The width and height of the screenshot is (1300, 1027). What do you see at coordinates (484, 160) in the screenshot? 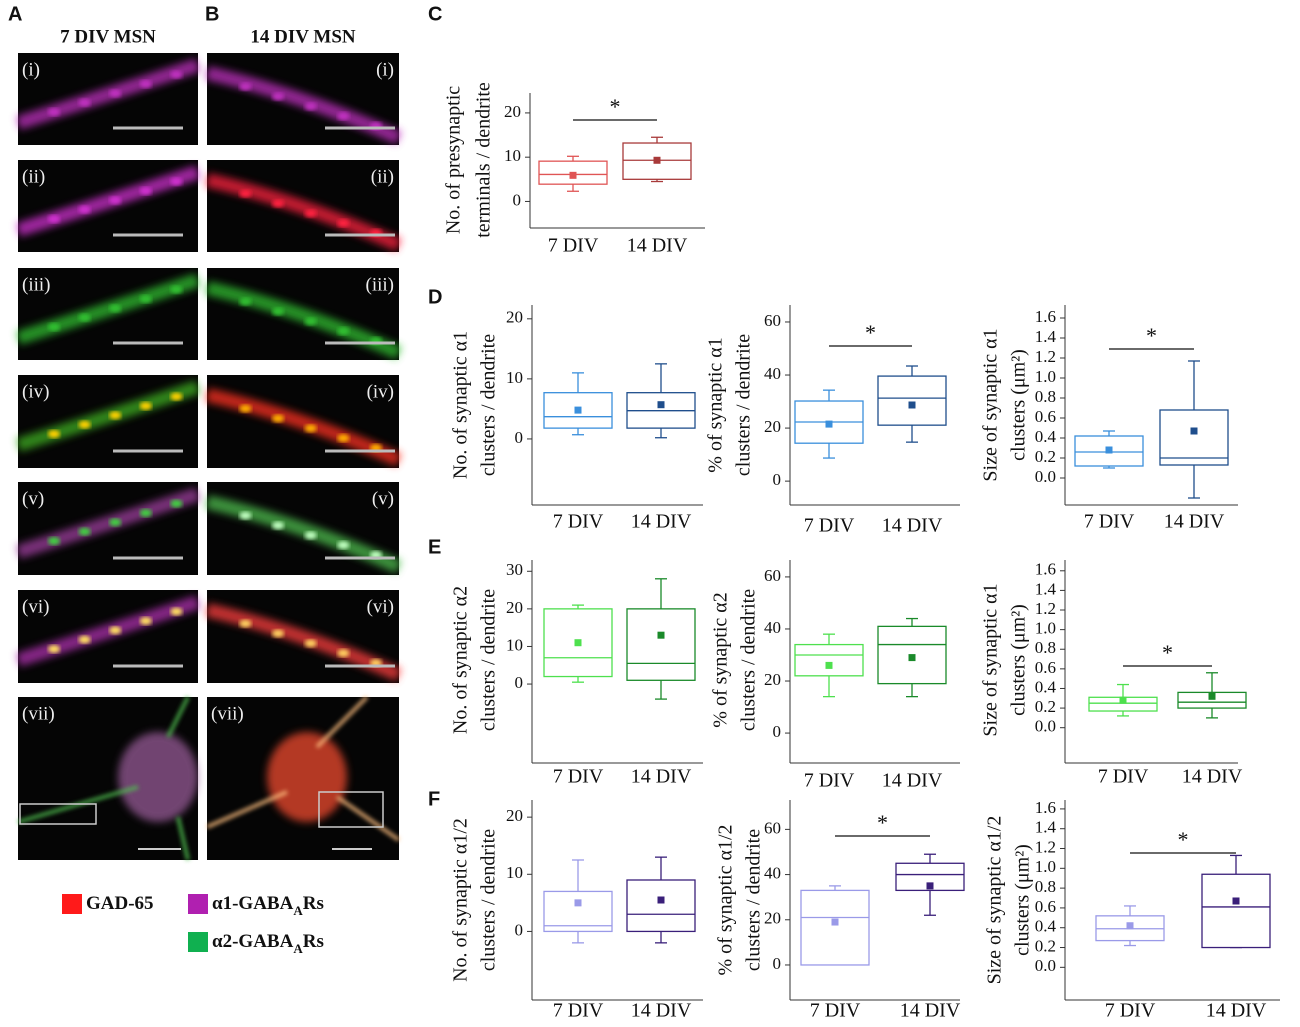
I see `y-axis-label: terminals / dendrite` at bounding box center [484, 160].